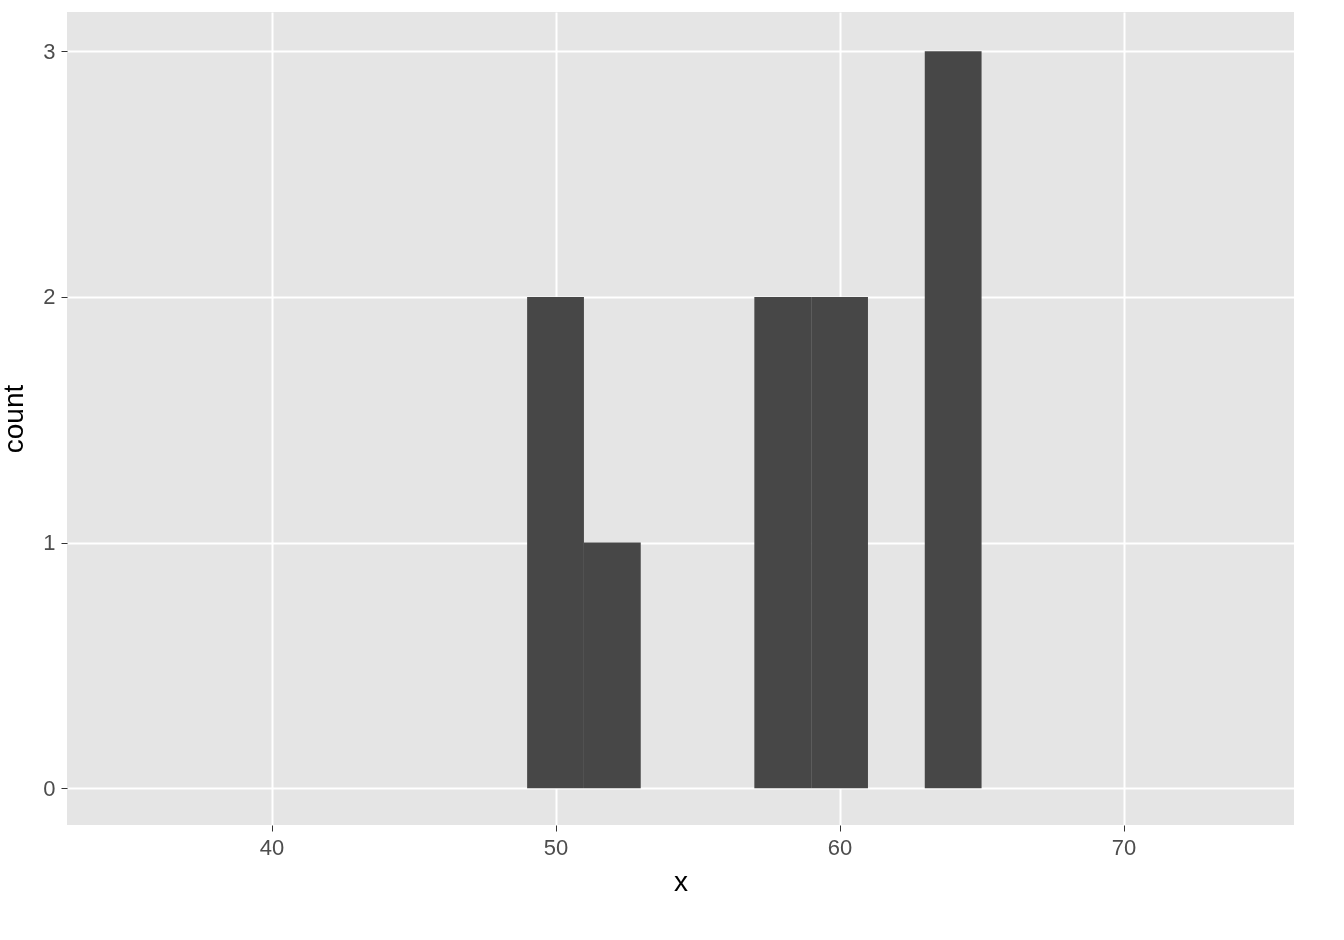 The width and height of the screenshot is (1344, 940). What do you see at coordinates (840, 847) in the screenshot?
I see `x-tick-label: 60` at bounding box center [840, 847].